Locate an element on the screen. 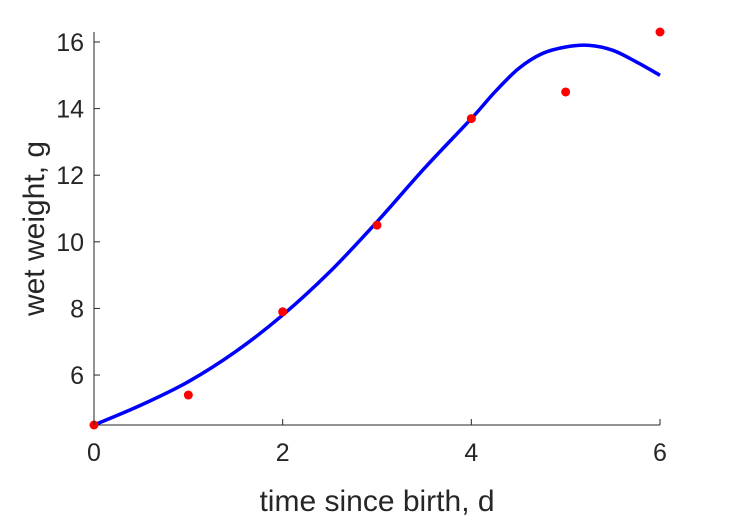 The width and height of the screenshot is (729, 521). y-tick-label: 14 is located at coordinates (70, 110).